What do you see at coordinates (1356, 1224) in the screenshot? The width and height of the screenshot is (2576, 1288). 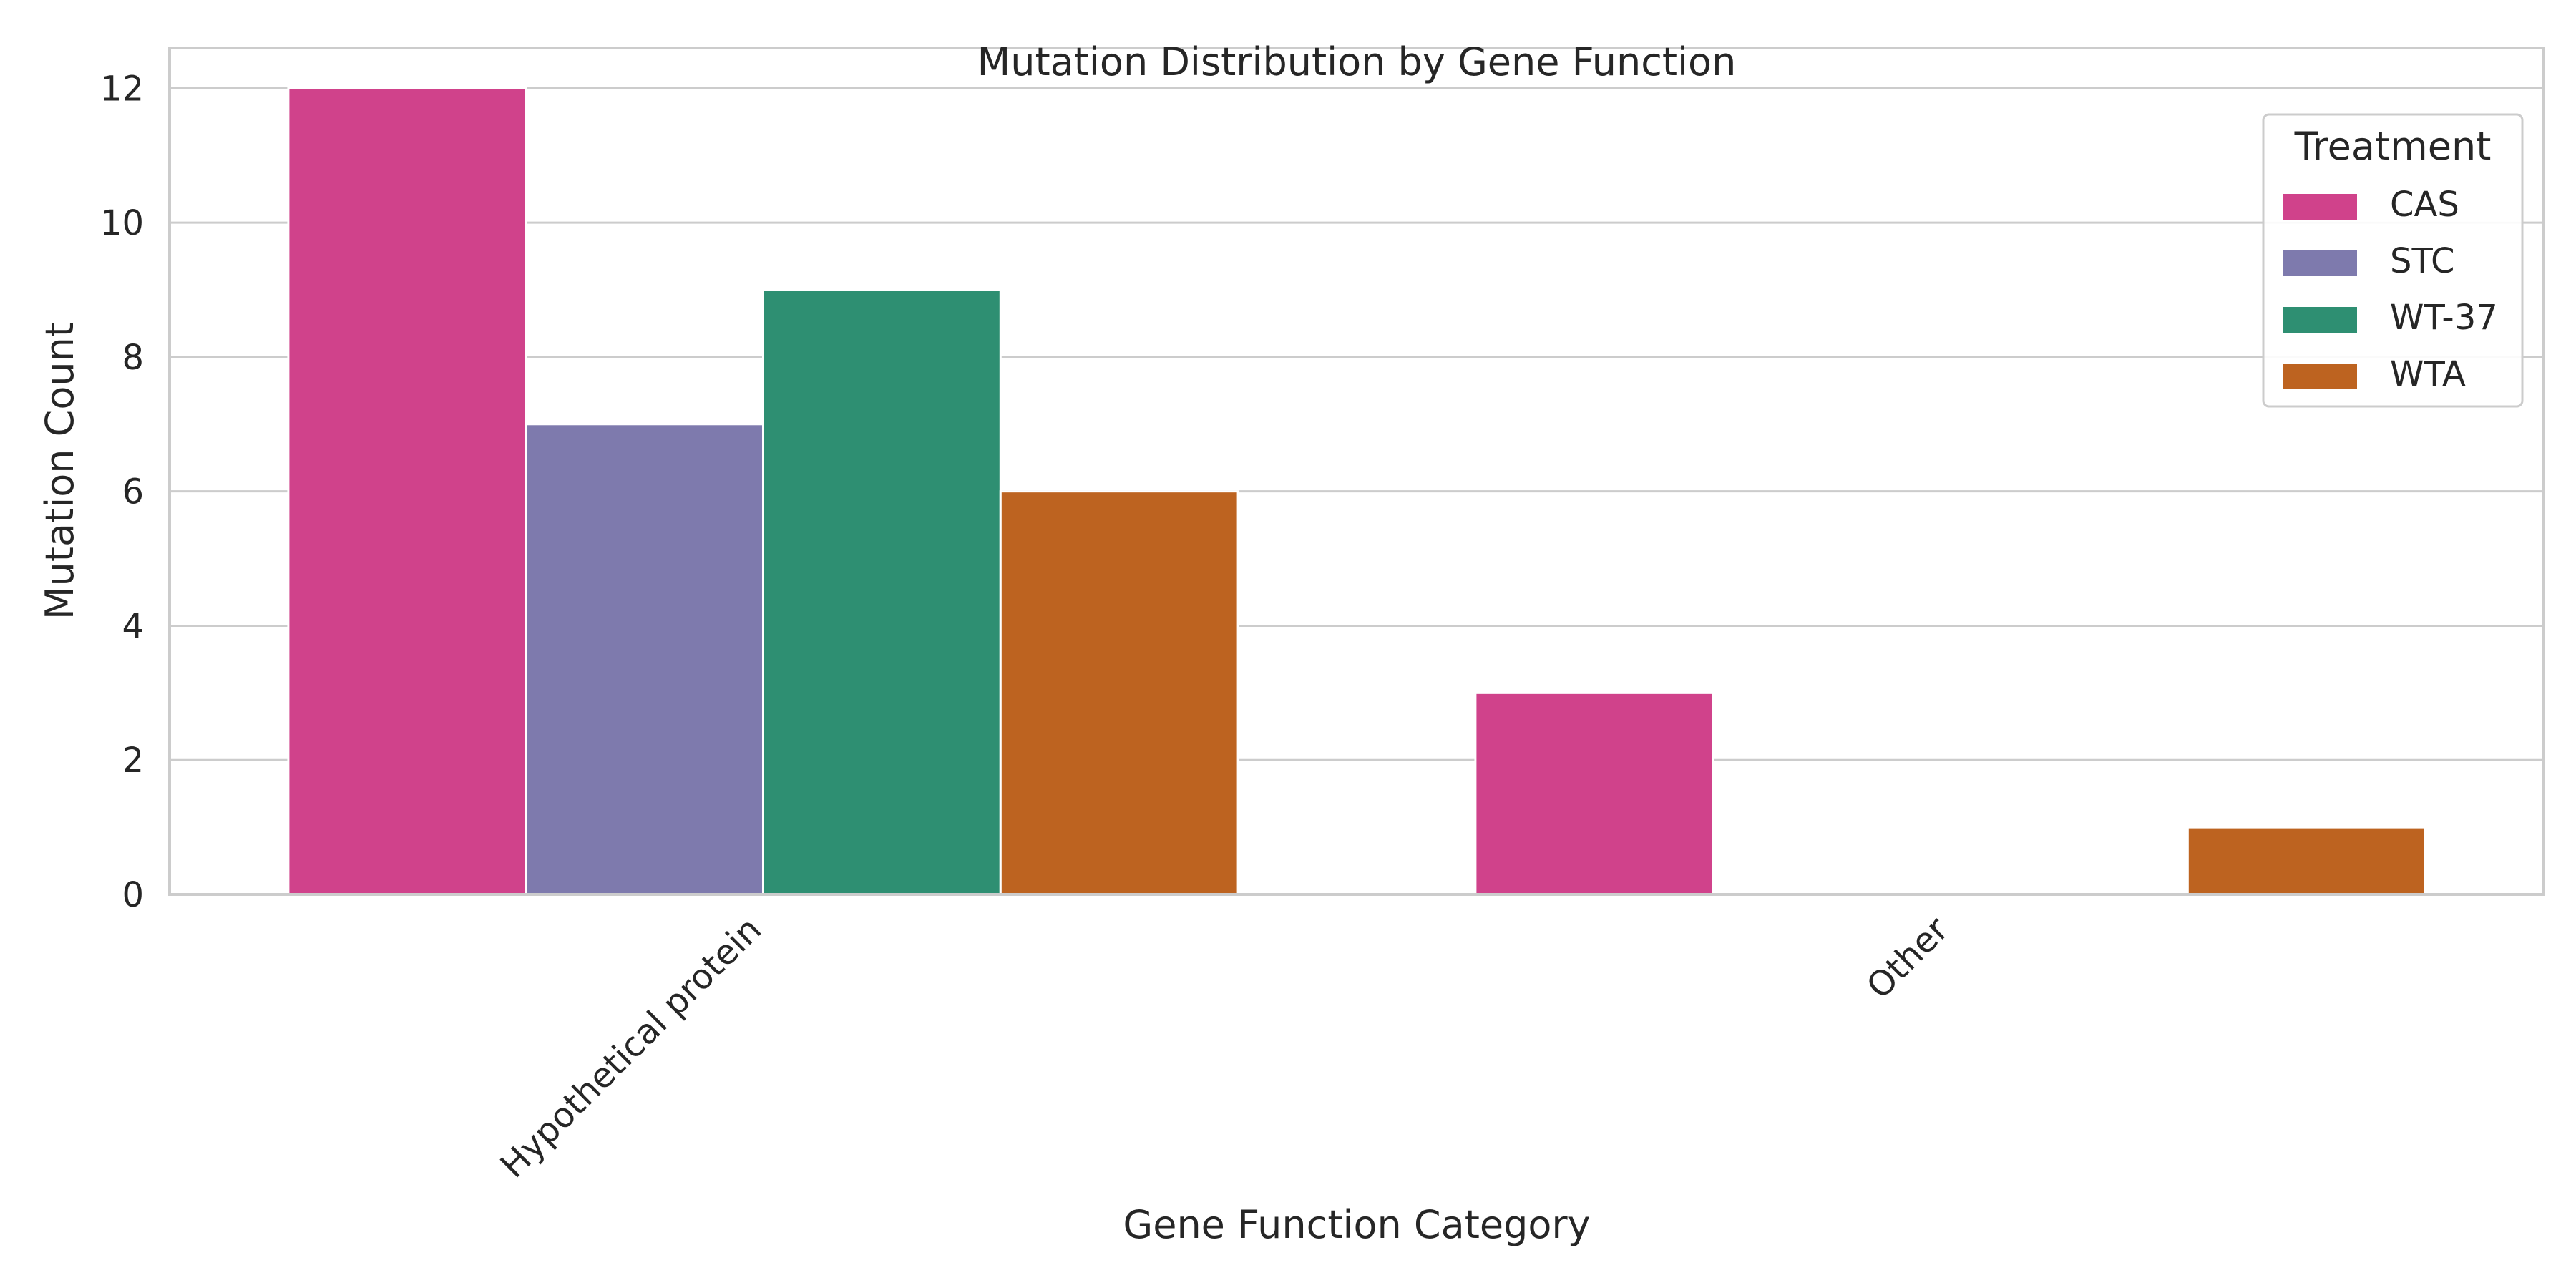 I see `x-axis-label: Gene Function Category` at bounding box center [1356, 1224].